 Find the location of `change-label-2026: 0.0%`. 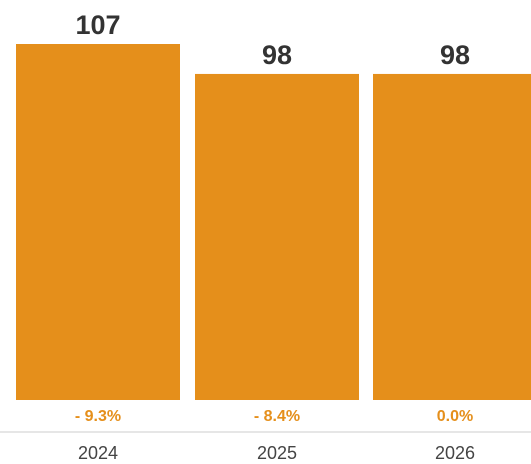

change-label-2026: 0.0% is located at coordinates (455, 416).